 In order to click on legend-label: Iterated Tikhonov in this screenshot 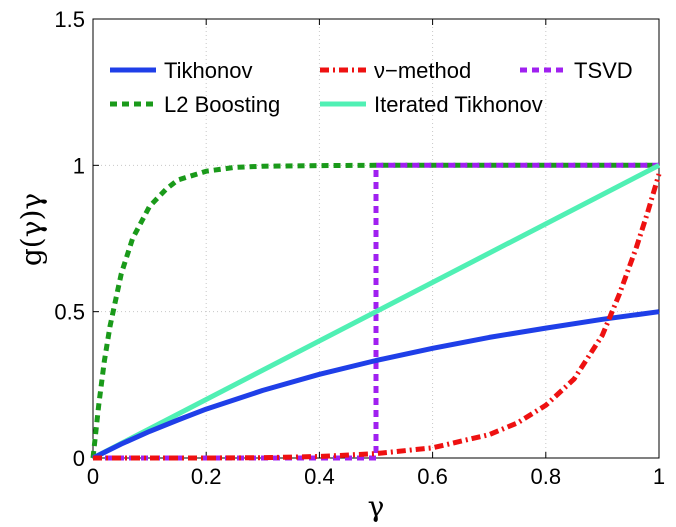, I will do `click(458, 104)`.